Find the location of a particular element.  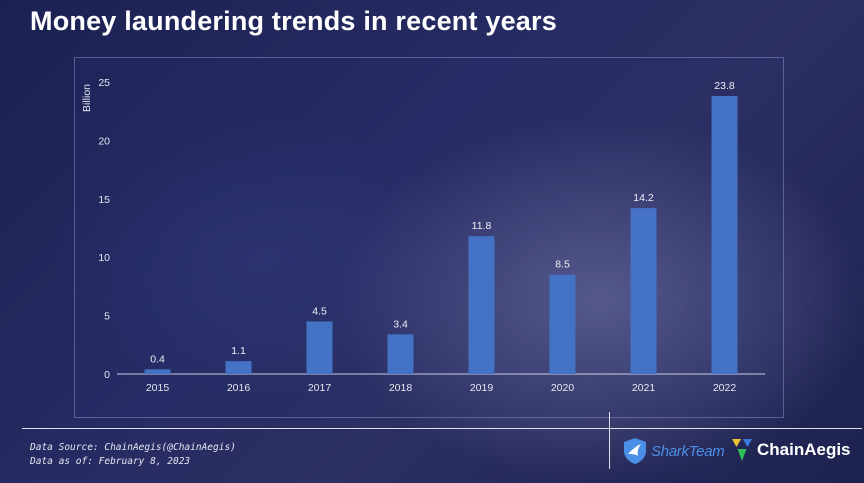

x-tick-label-2018: 2018 is located at coordinates (401, 388).